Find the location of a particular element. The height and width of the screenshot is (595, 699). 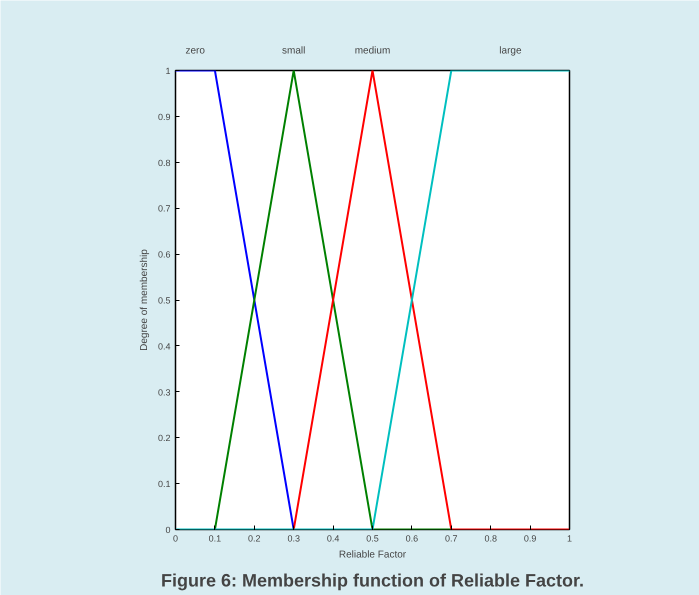

series-label: zero is located at coordinates (195, 51).